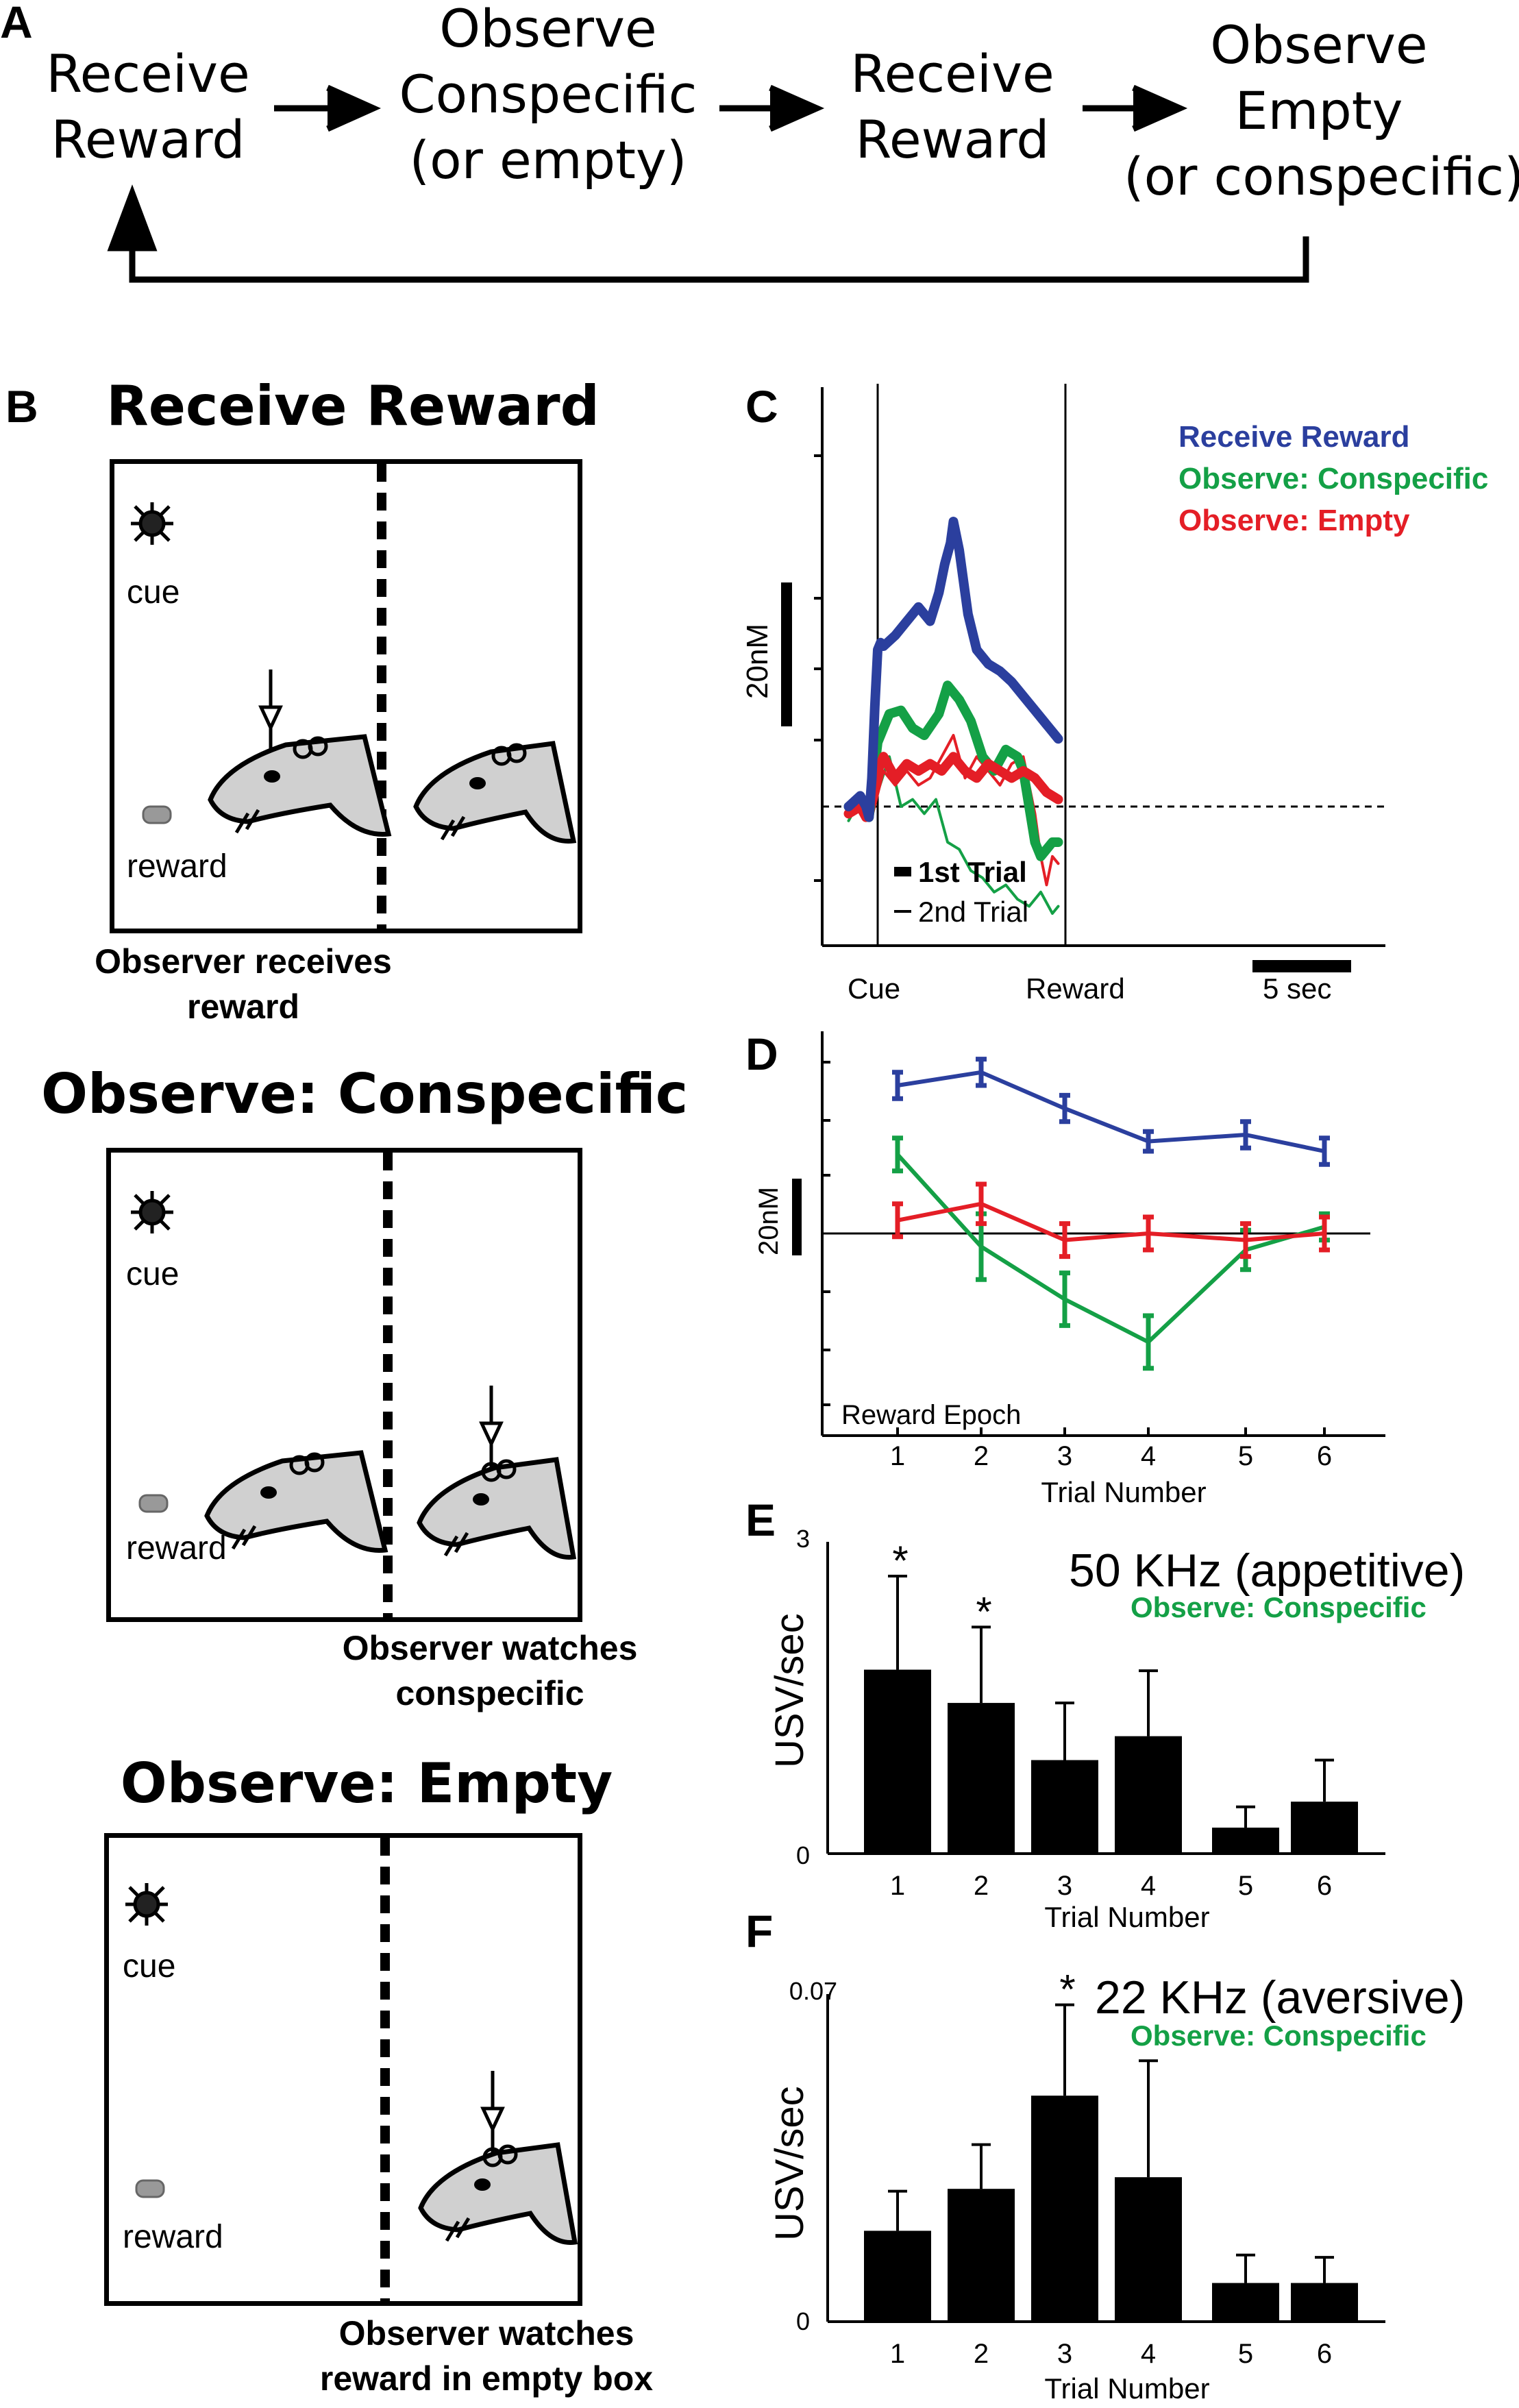 The image size is (1519, 2408). Describe the element at coordinates (708, 183) in the screenshot. I see `flow-arrows` at that location.